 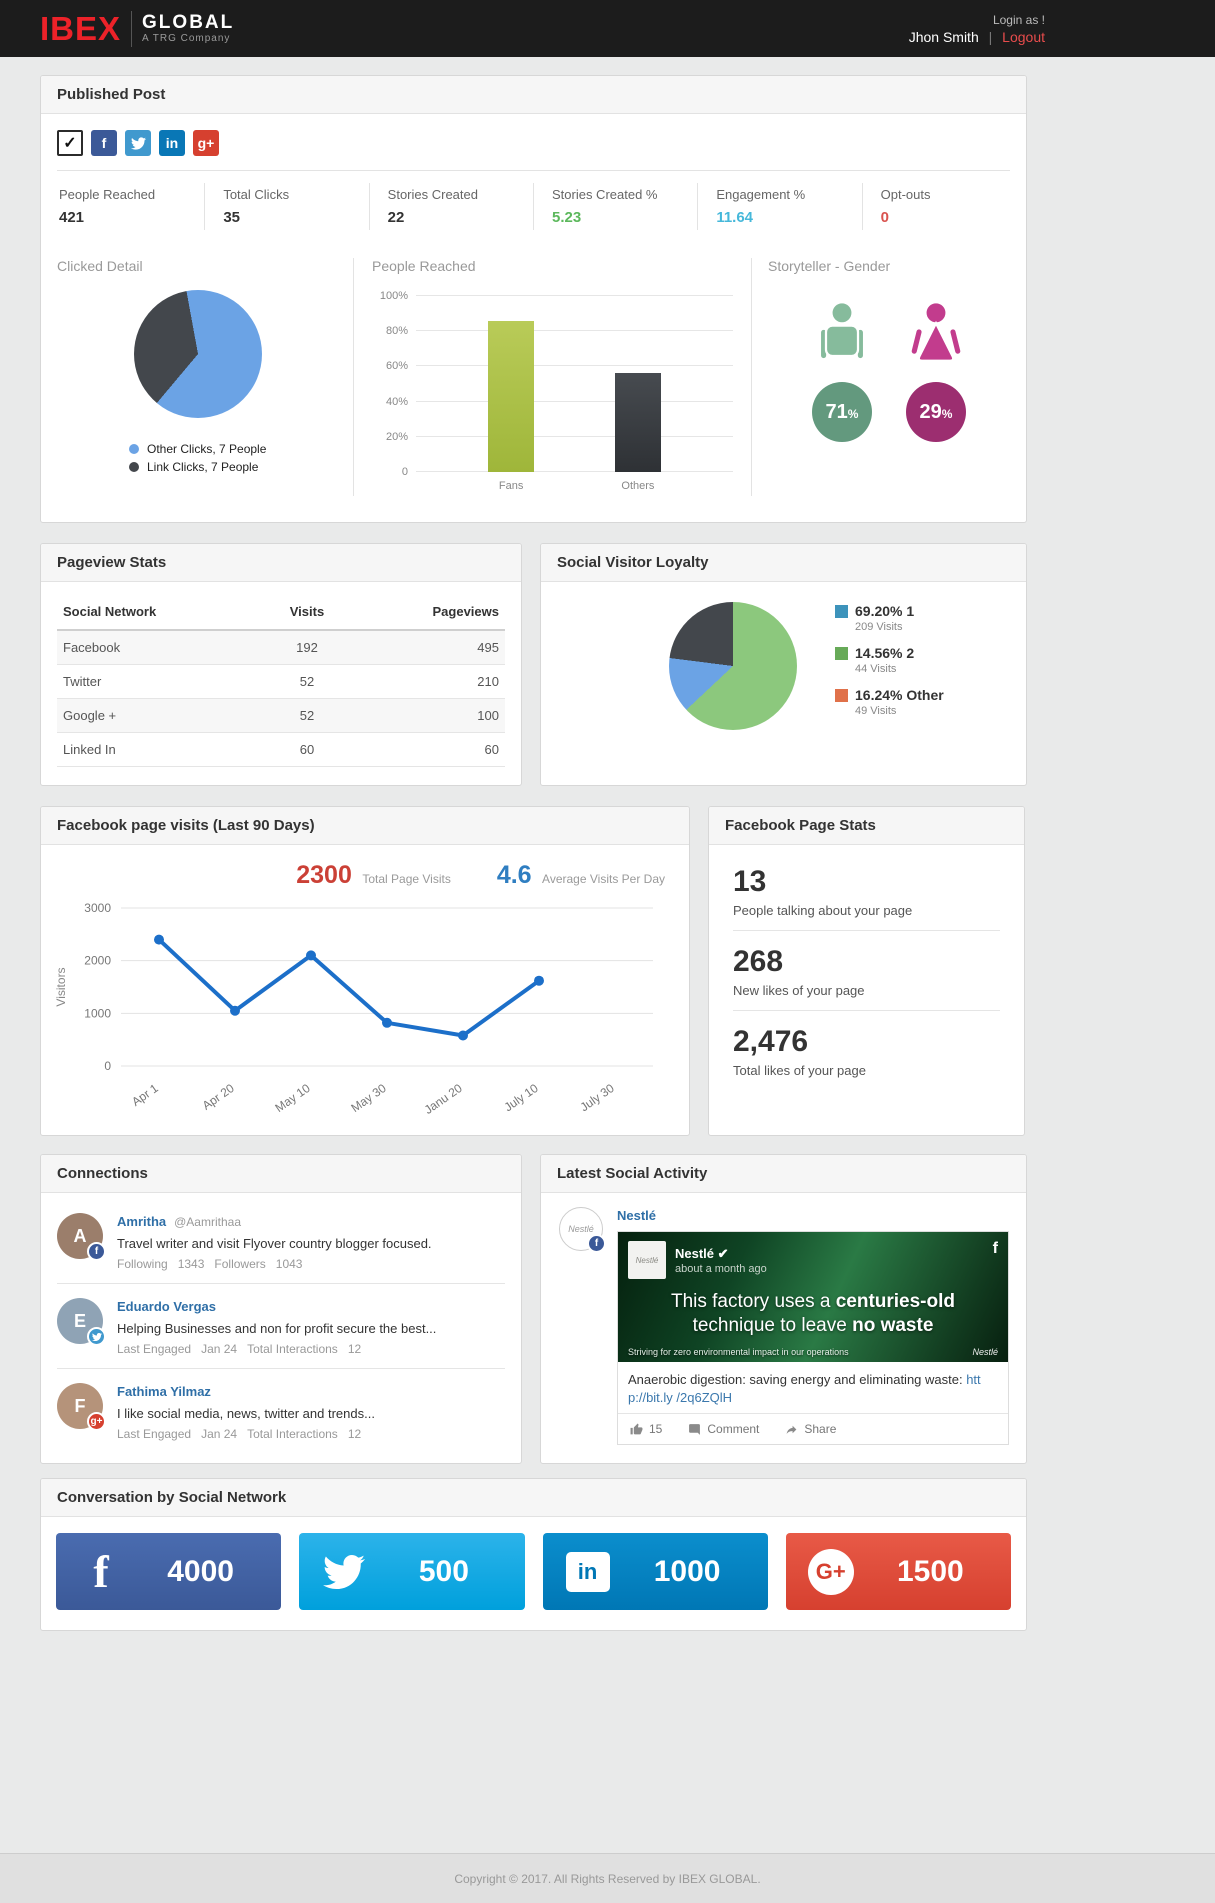 What do you see at coordinates (97, 908) in the screenshot?
I see `svg-text: 3000` at bounding box center [97, 908].